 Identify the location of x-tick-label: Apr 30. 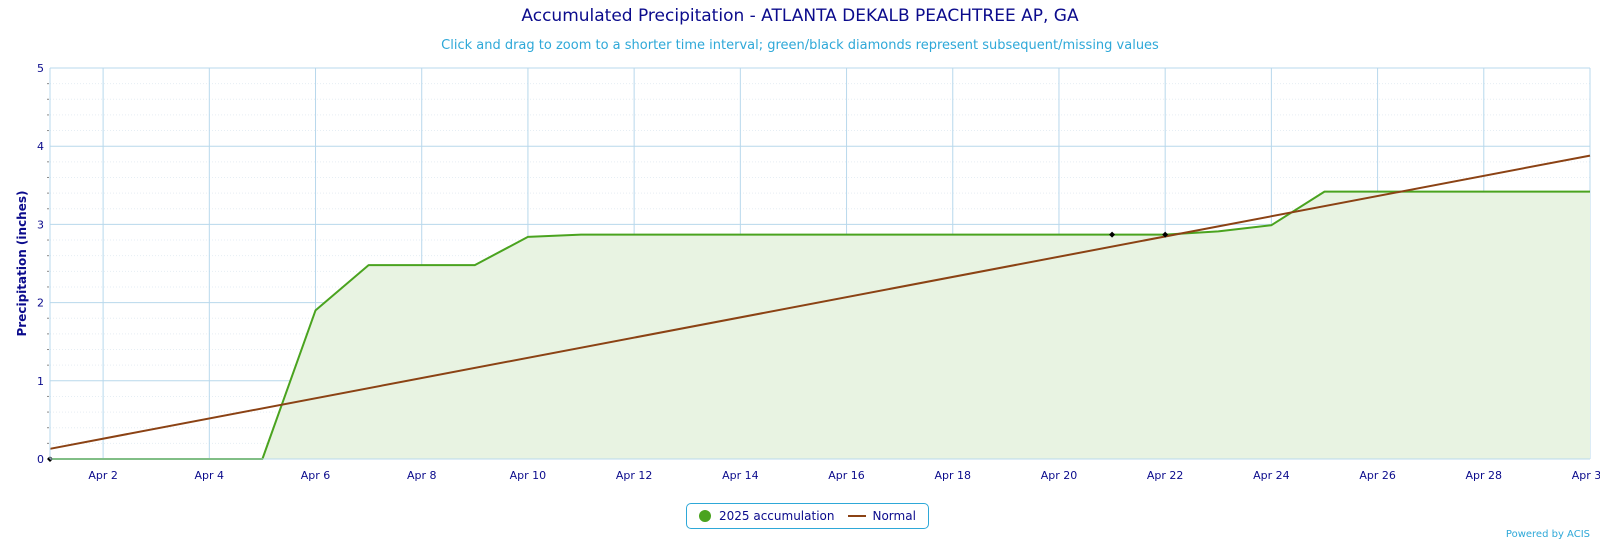
(1586, 475).